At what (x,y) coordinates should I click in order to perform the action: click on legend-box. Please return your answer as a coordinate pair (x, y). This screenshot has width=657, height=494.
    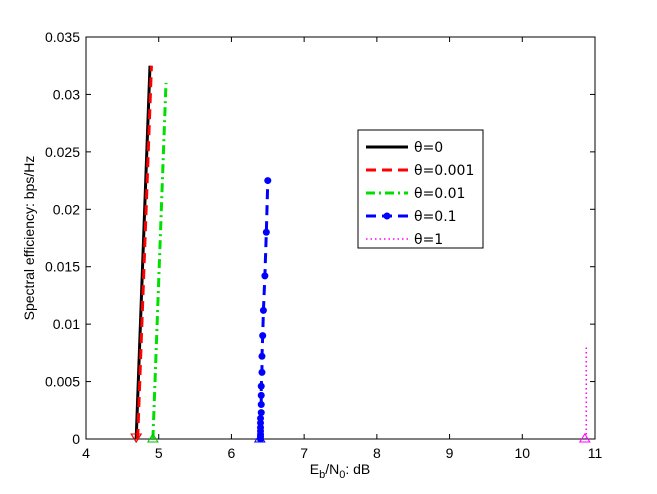
    Looking at the image, I should click on (420, 189).